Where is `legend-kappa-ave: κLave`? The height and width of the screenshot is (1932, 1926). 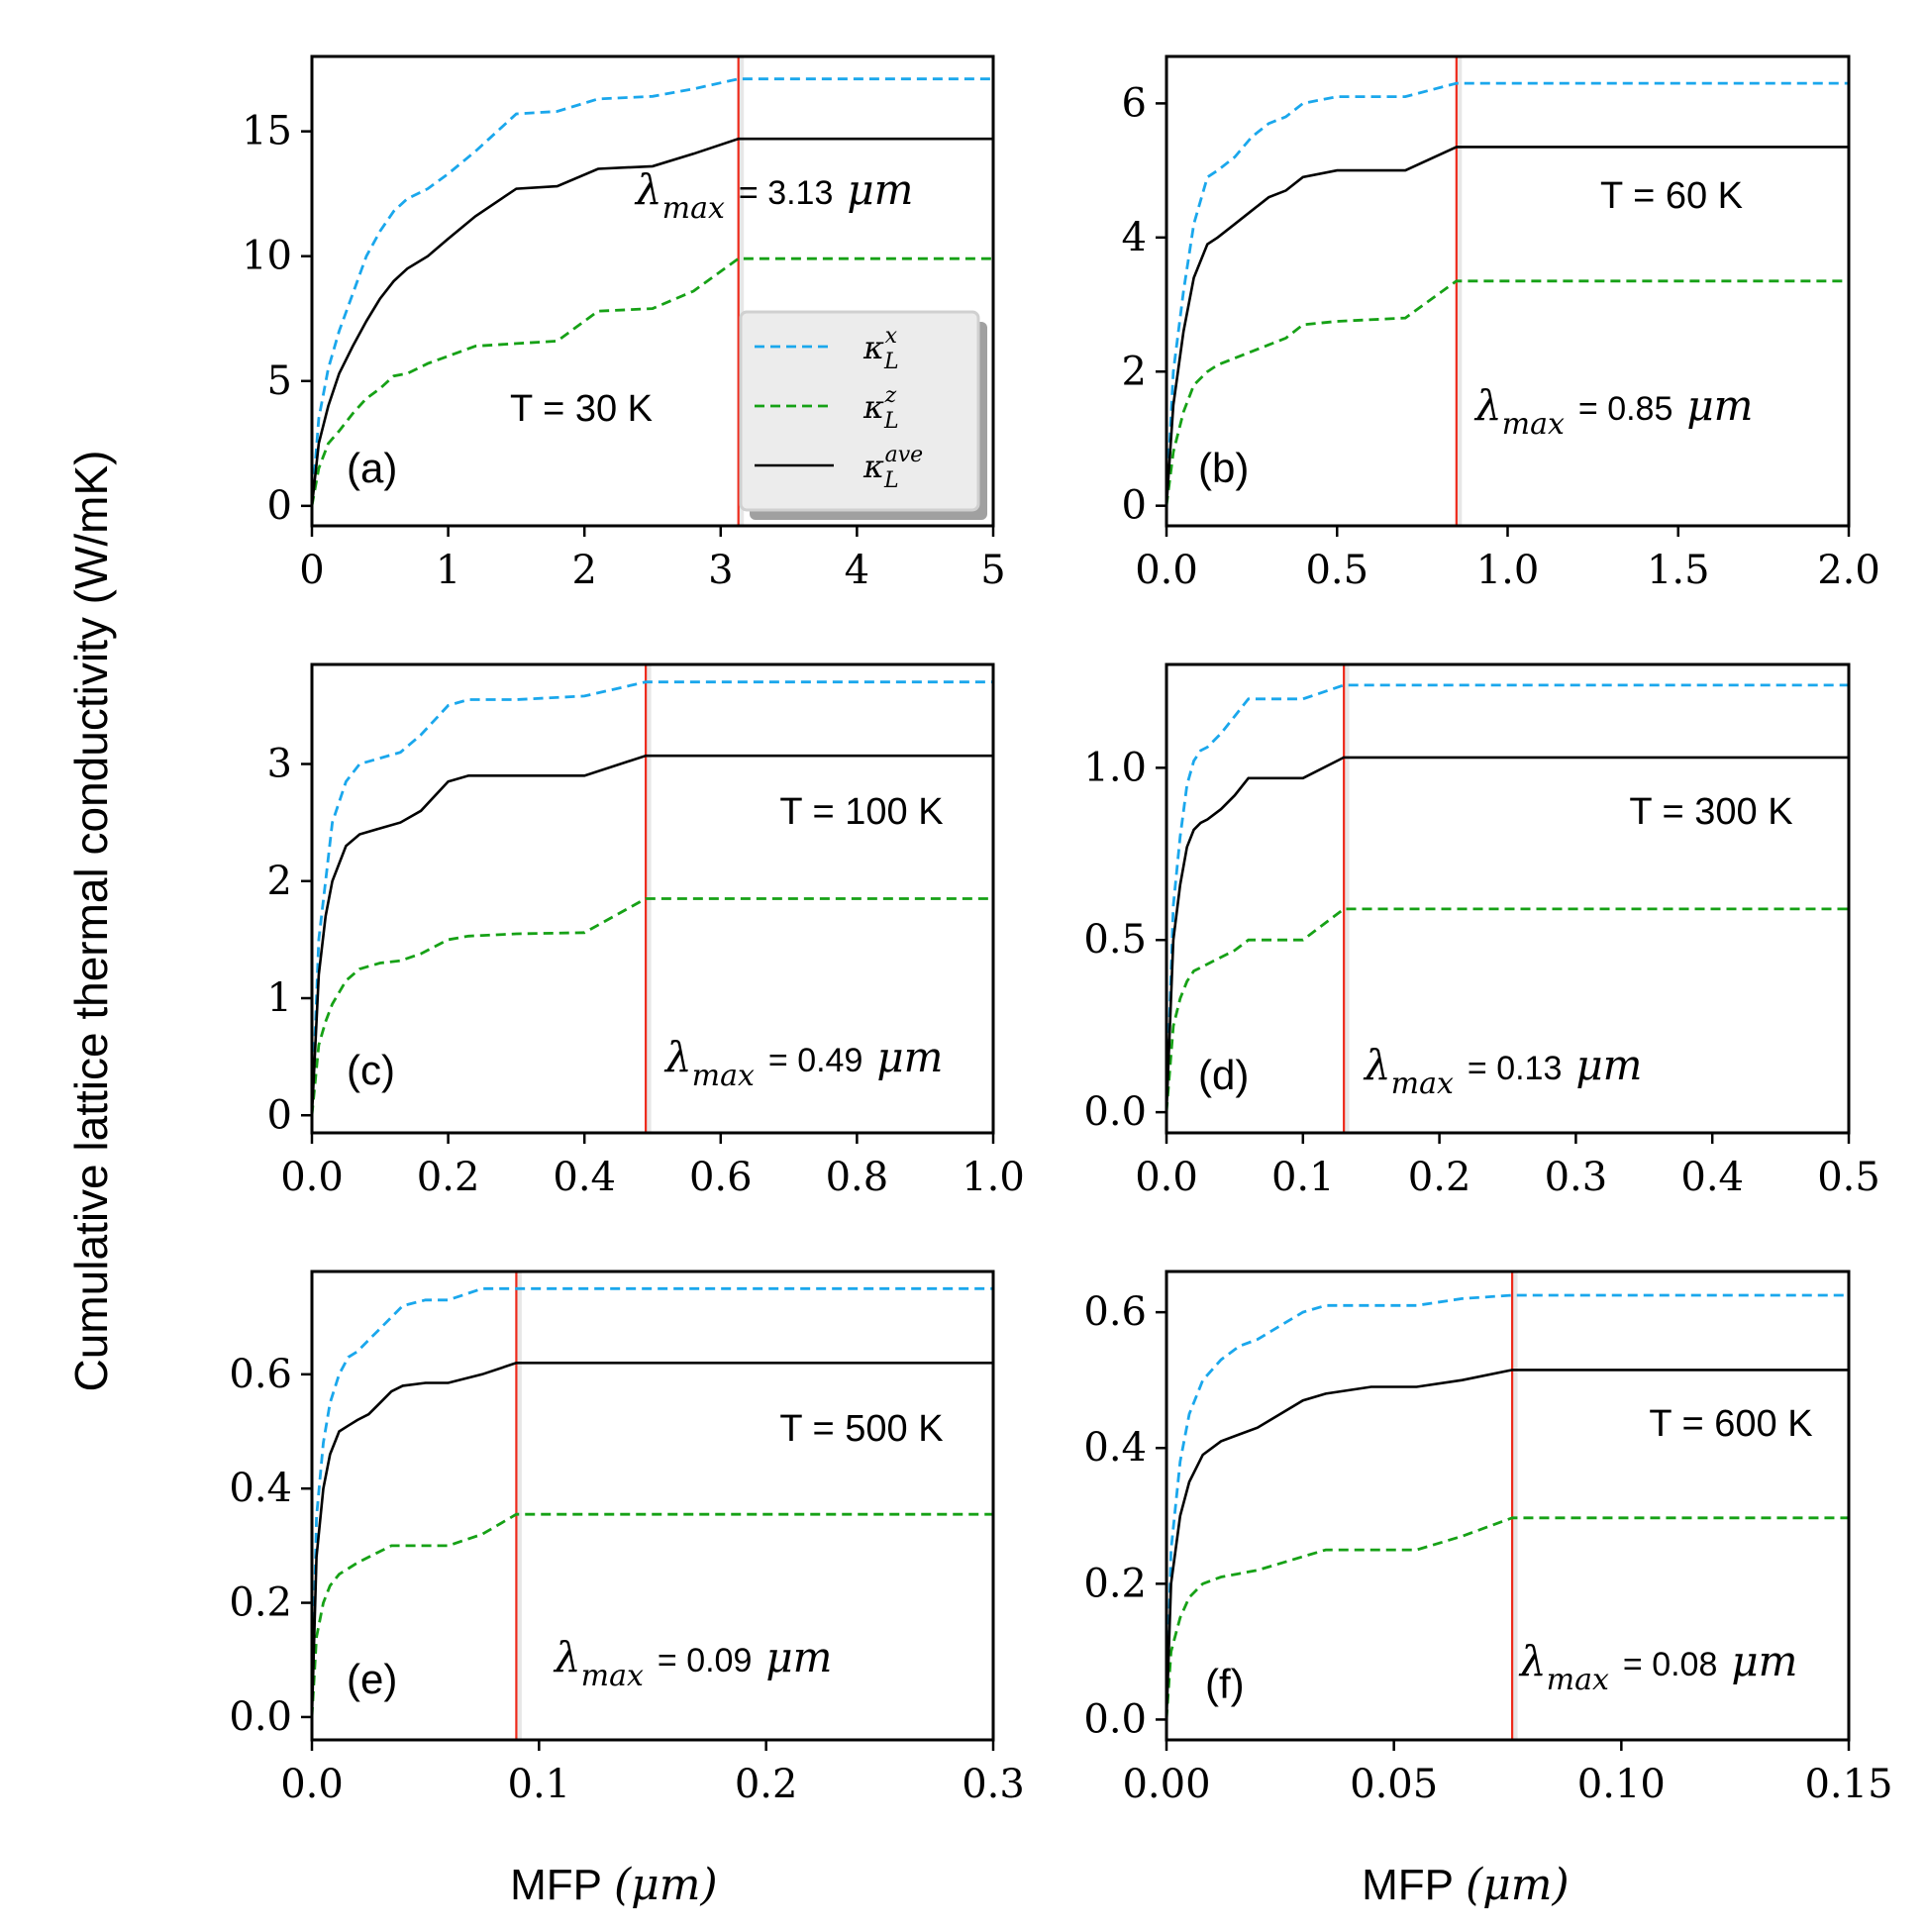 legend-kappa-ave: κLave is located at coordinates (839, 468).